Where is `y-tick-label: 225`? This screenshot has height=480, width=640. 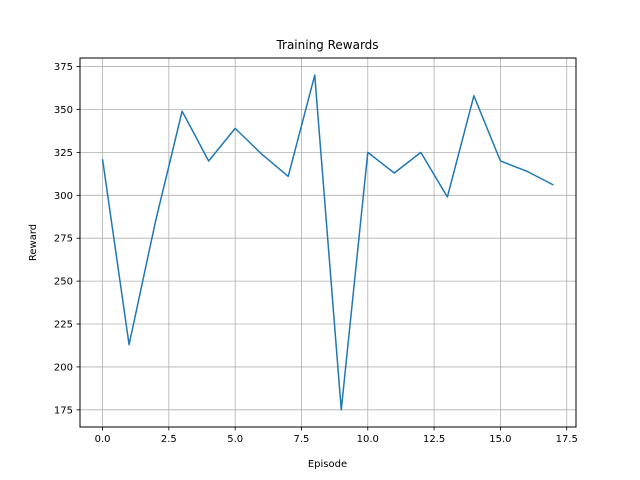 y-tick-label: 225 is located at coordinates (63, 325).